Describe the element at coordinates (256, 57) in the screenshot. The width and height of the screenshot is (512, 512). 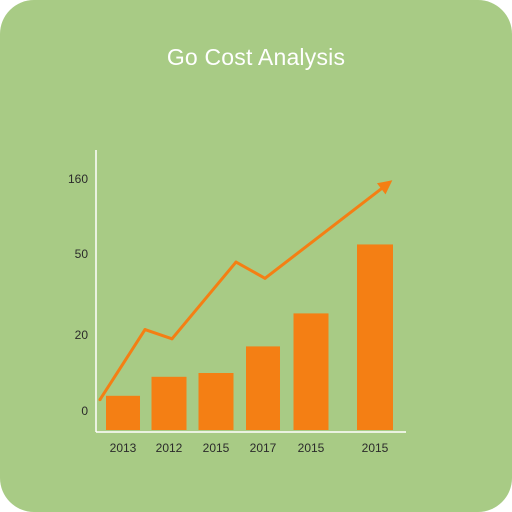
I see `chart-title: Go Cost Analysis` at that location.